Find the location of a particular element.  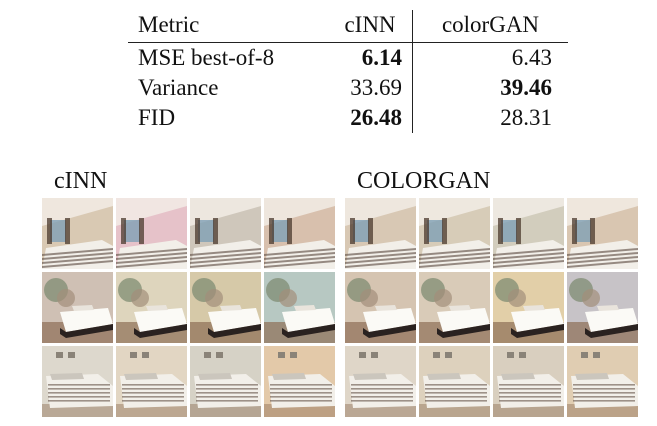

cinn-value: 26.48 is located at coordinates (370, 118).